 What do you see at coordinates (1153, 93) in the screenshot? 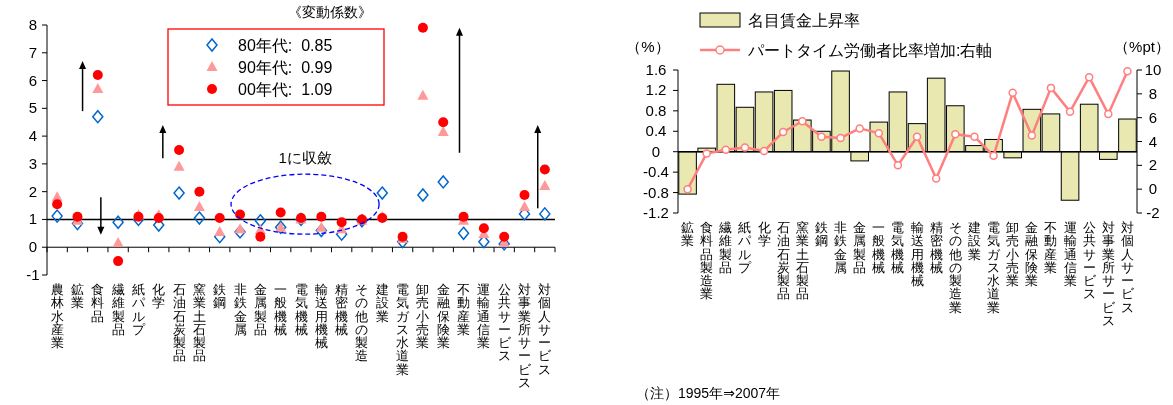
I see `y2-tick-label: 8` at bounding box center [1153, 93].